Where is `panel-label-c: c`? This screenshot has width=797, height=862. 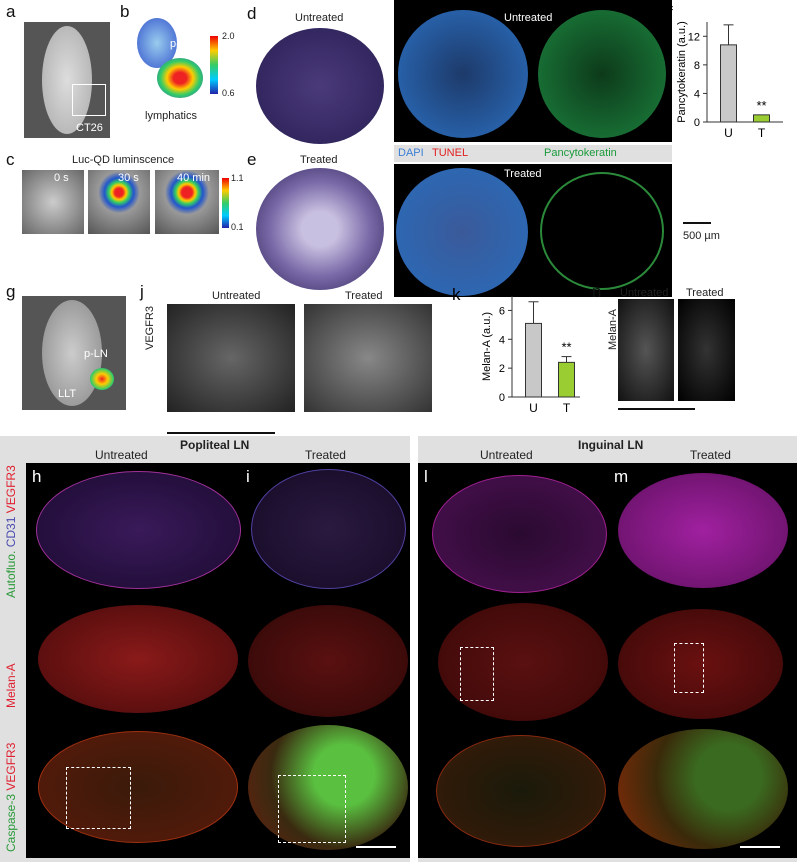 panel-label-c: c is located at coordinates (10, 159).